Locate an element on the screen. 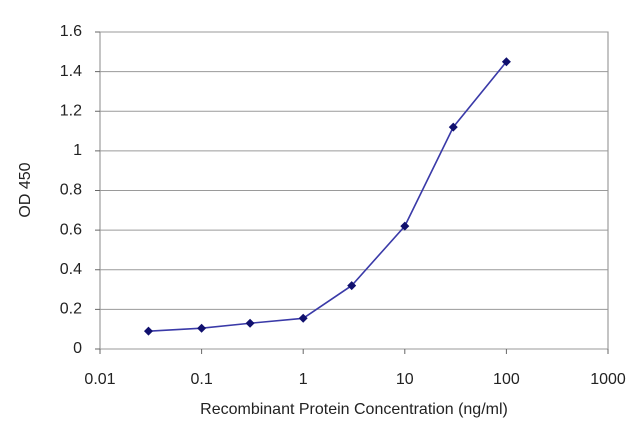 Image resolution: width=640 pixels, height=427 pixels. y-tick-label: 1 is located at coordinates (77, 150).